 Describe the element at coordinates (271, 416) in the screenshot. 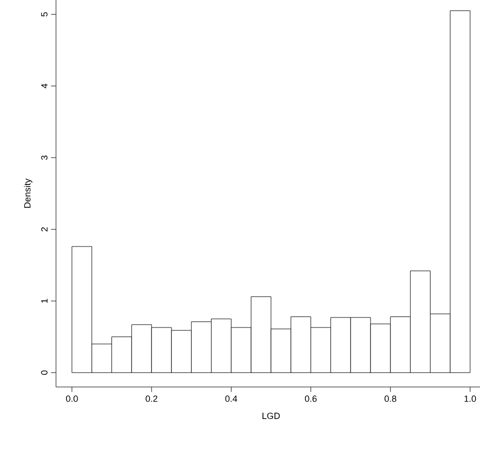

I see `x-axis-title: LGD` at that location.